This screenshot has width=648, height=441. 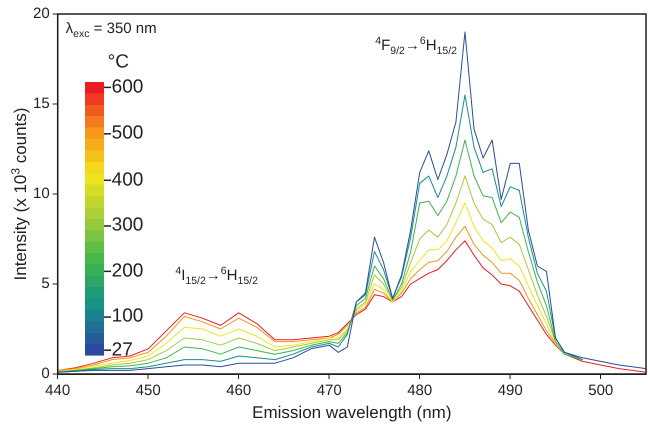 I want to click on annotation: λ$_{exc}$ = 350 nm, so click(x=111, y=30).